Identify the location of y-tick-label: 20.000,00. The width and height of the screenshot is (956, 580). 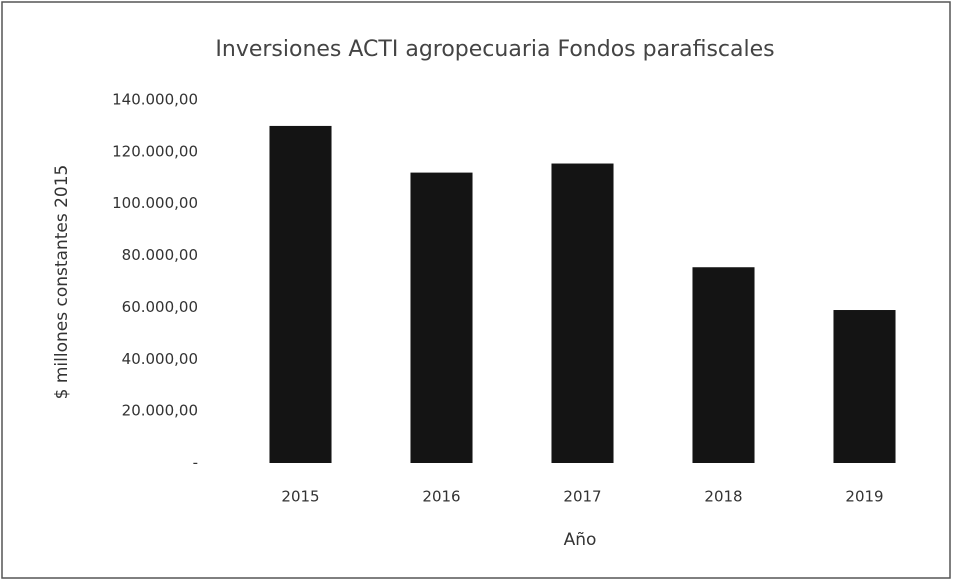
(160, 411).